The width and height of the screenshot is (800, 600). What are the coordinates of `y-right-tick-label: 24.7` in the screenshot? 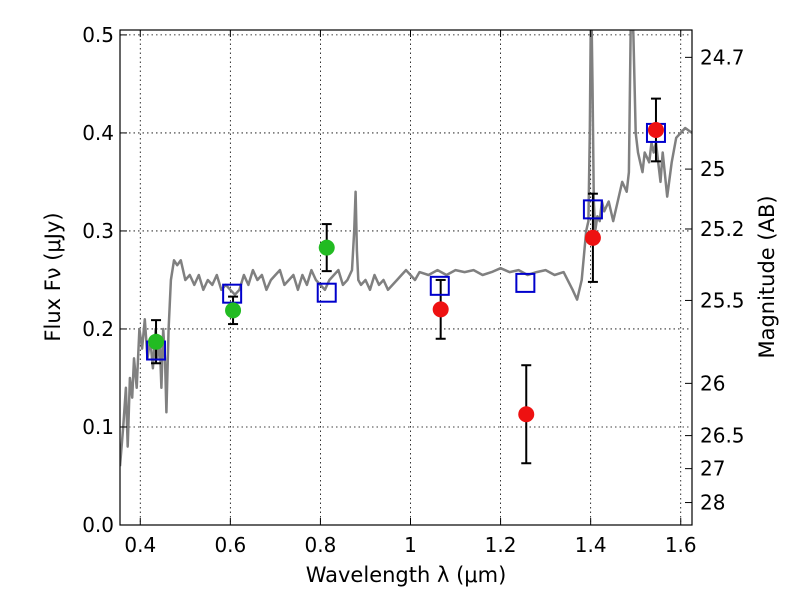 It's located at (722, 57).